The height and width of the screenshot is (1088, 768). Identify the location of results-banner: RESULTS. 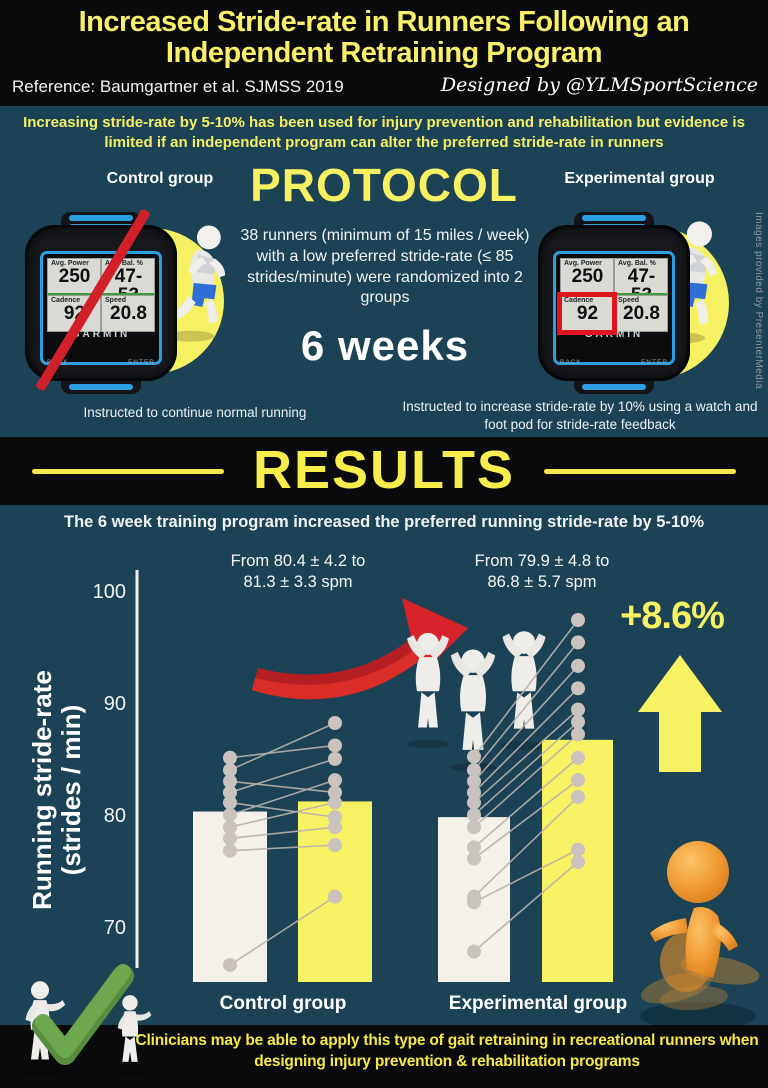
(384, 471).